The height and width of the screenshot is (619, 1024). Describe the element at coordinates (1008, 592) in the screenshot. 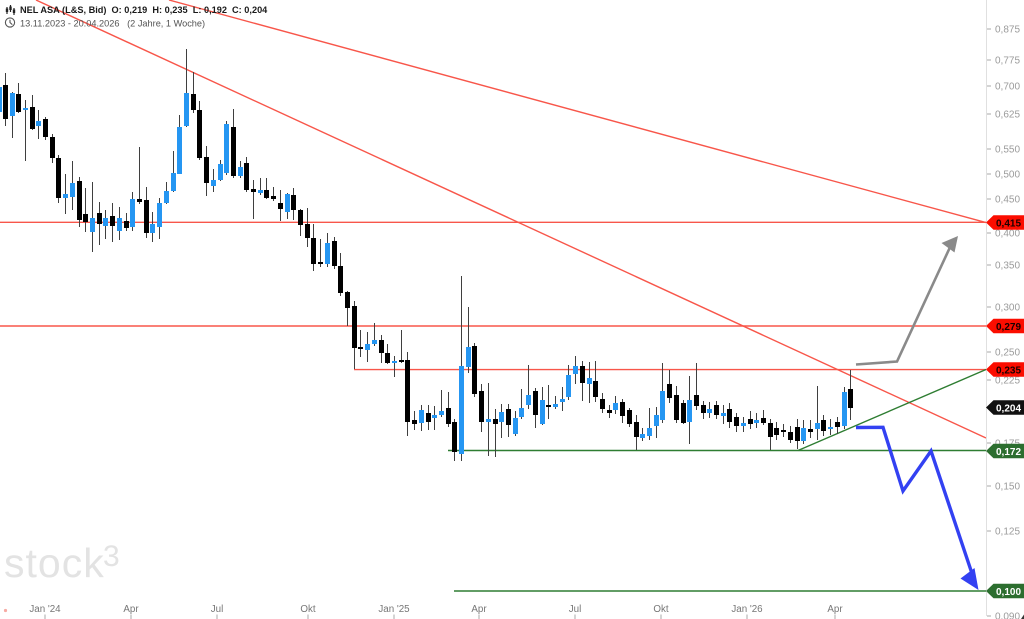

I see `svg-text: 0,100` at that location.